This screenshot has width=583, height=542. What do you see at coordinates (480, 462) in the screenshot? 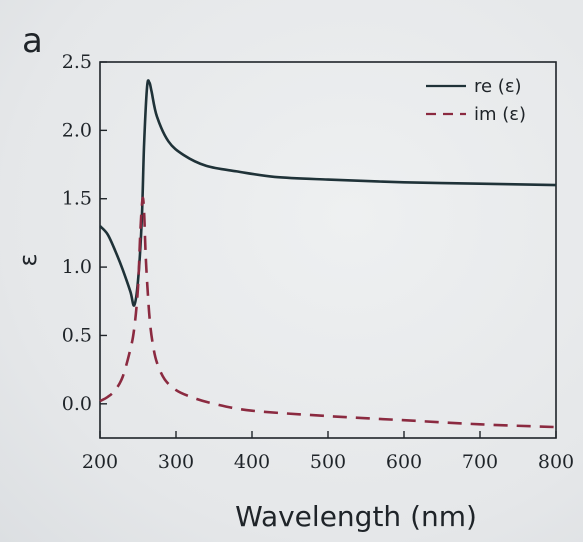
I see `x-tick-label: 700` at bounding box center [480, 462].